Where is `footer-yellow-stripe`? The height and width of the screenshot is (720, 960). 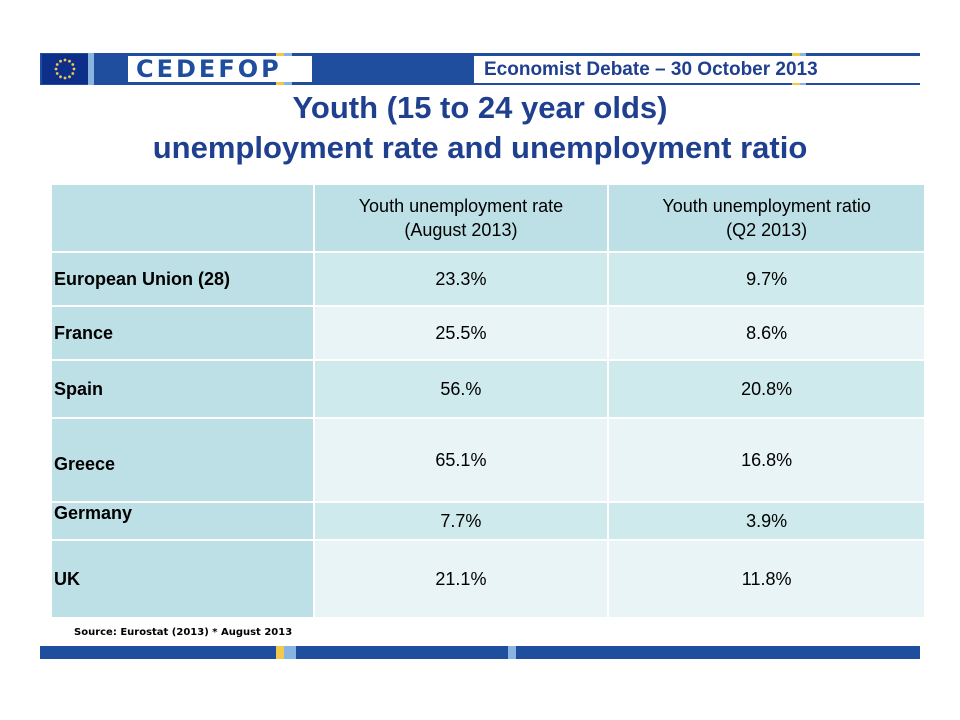 footer-yellow-stripe is located at coordinates (280, 652).